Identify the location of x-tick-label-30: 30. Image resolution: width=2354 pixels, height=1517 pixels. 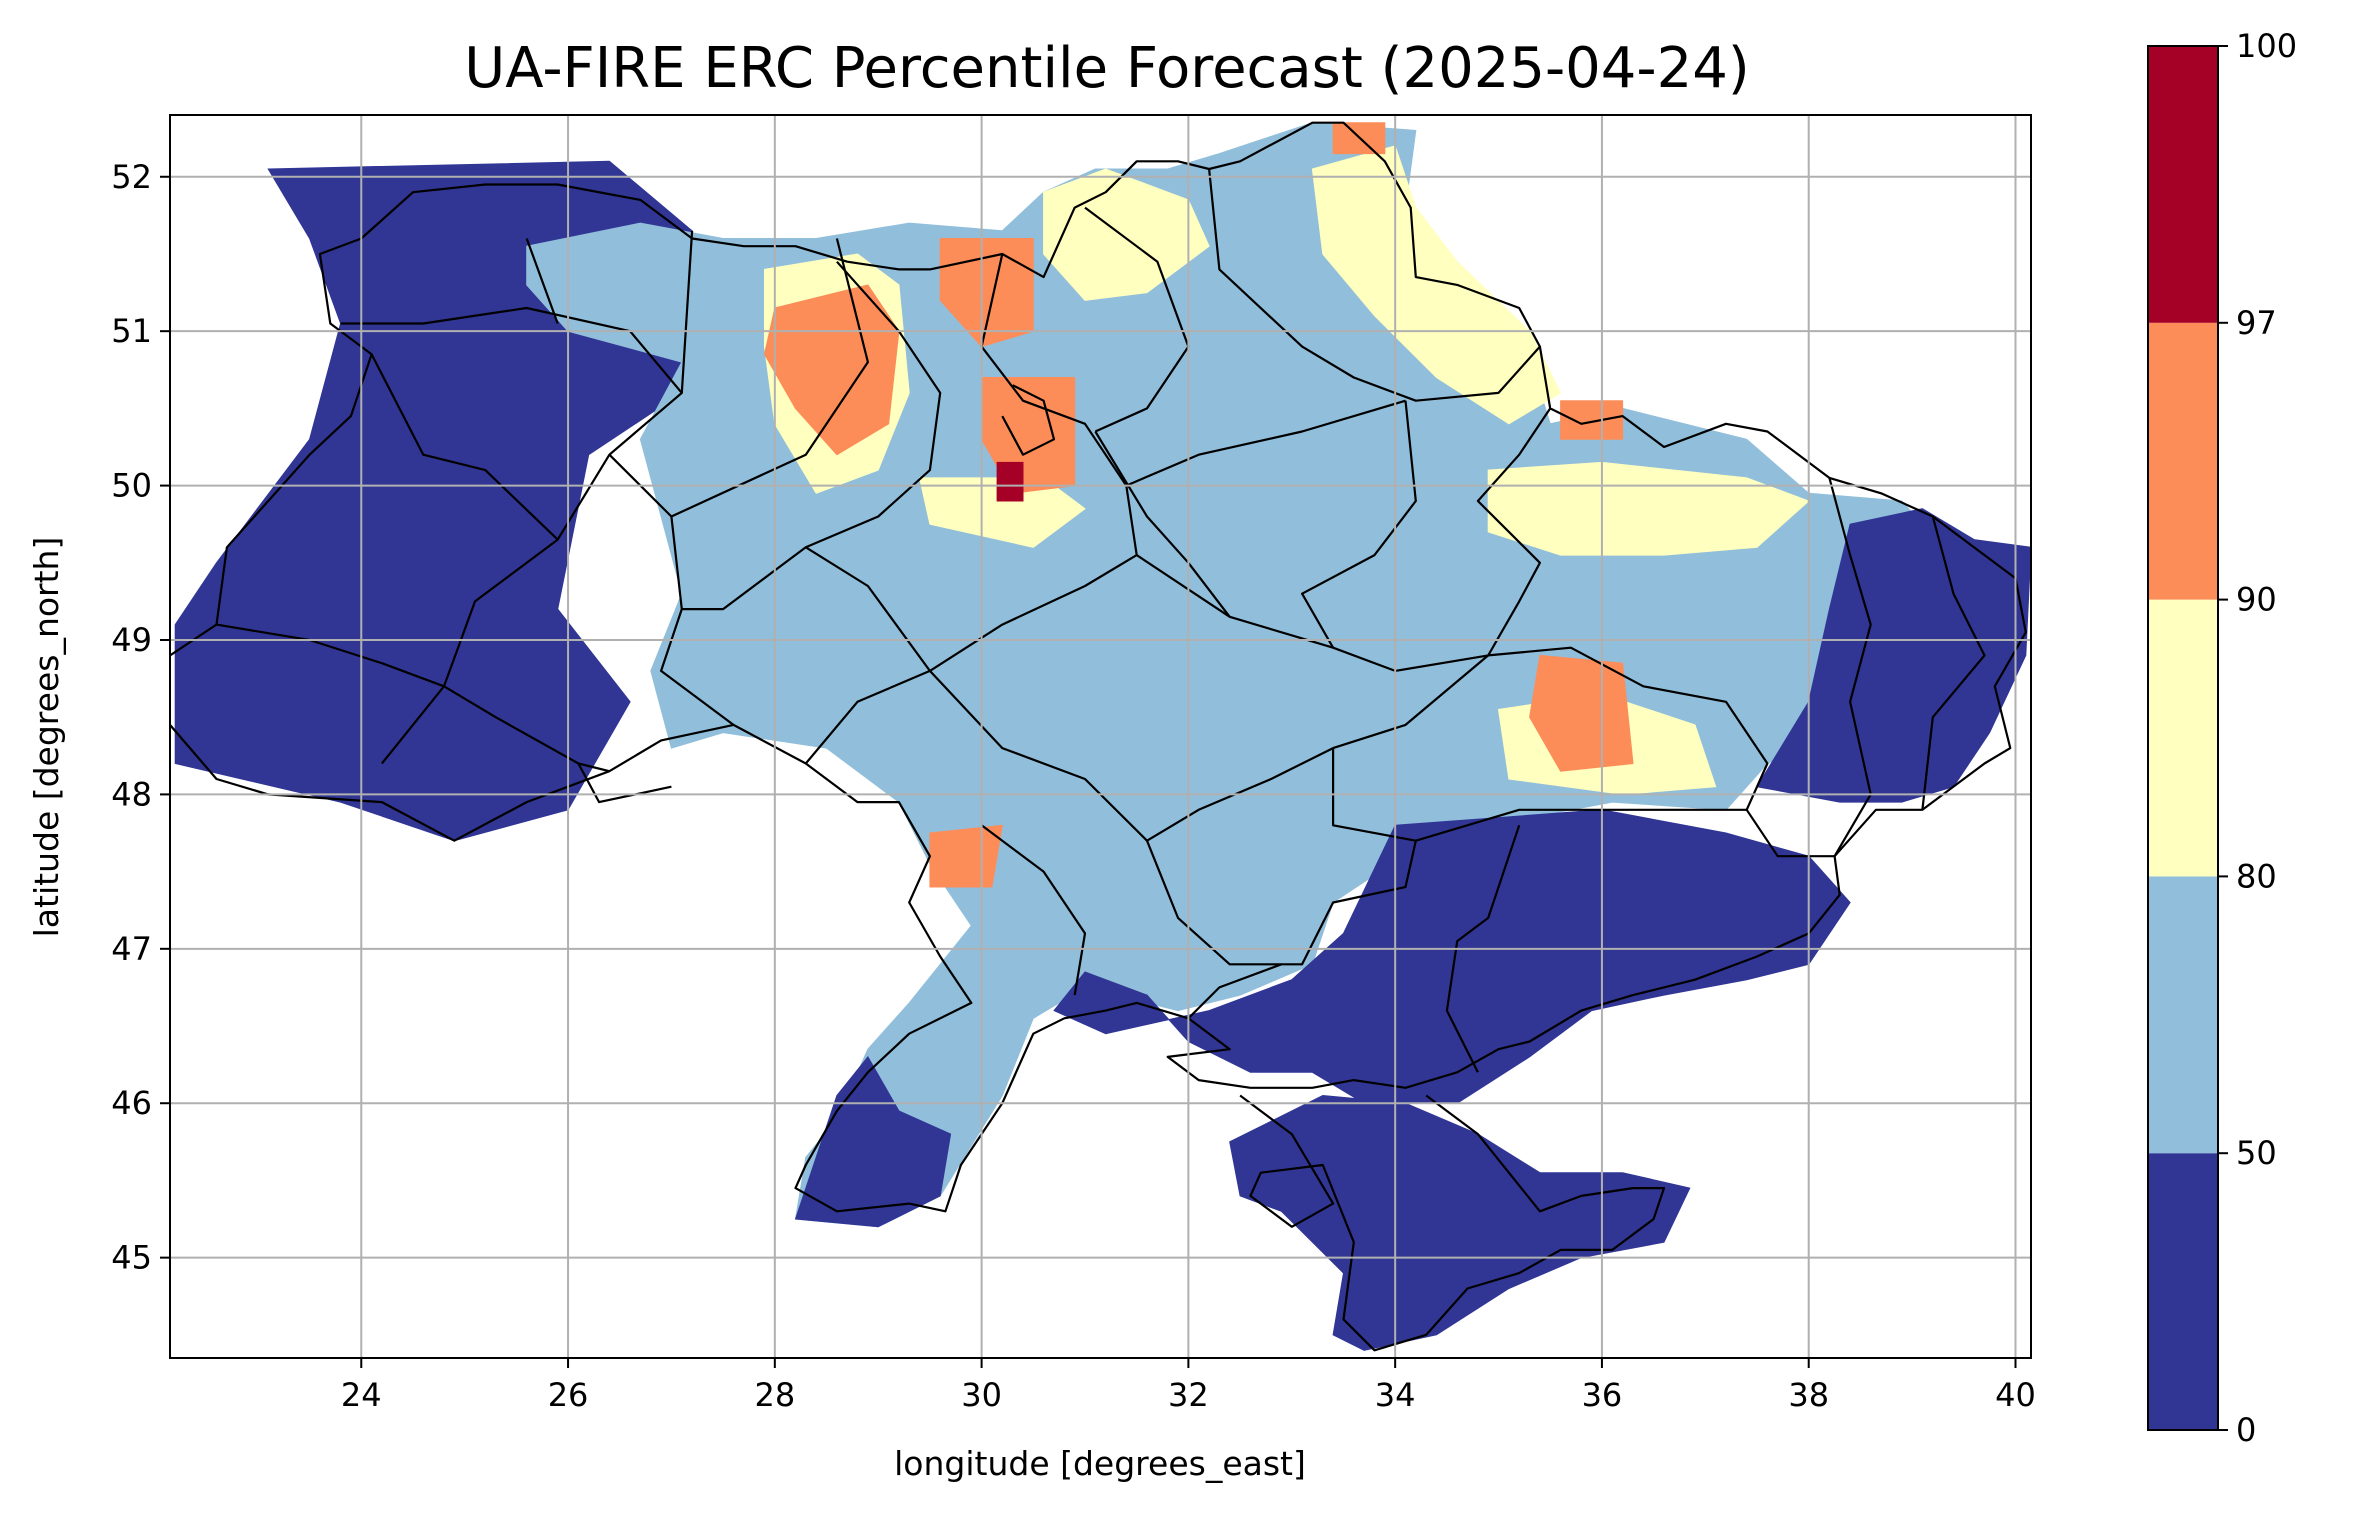
(981, 1395).